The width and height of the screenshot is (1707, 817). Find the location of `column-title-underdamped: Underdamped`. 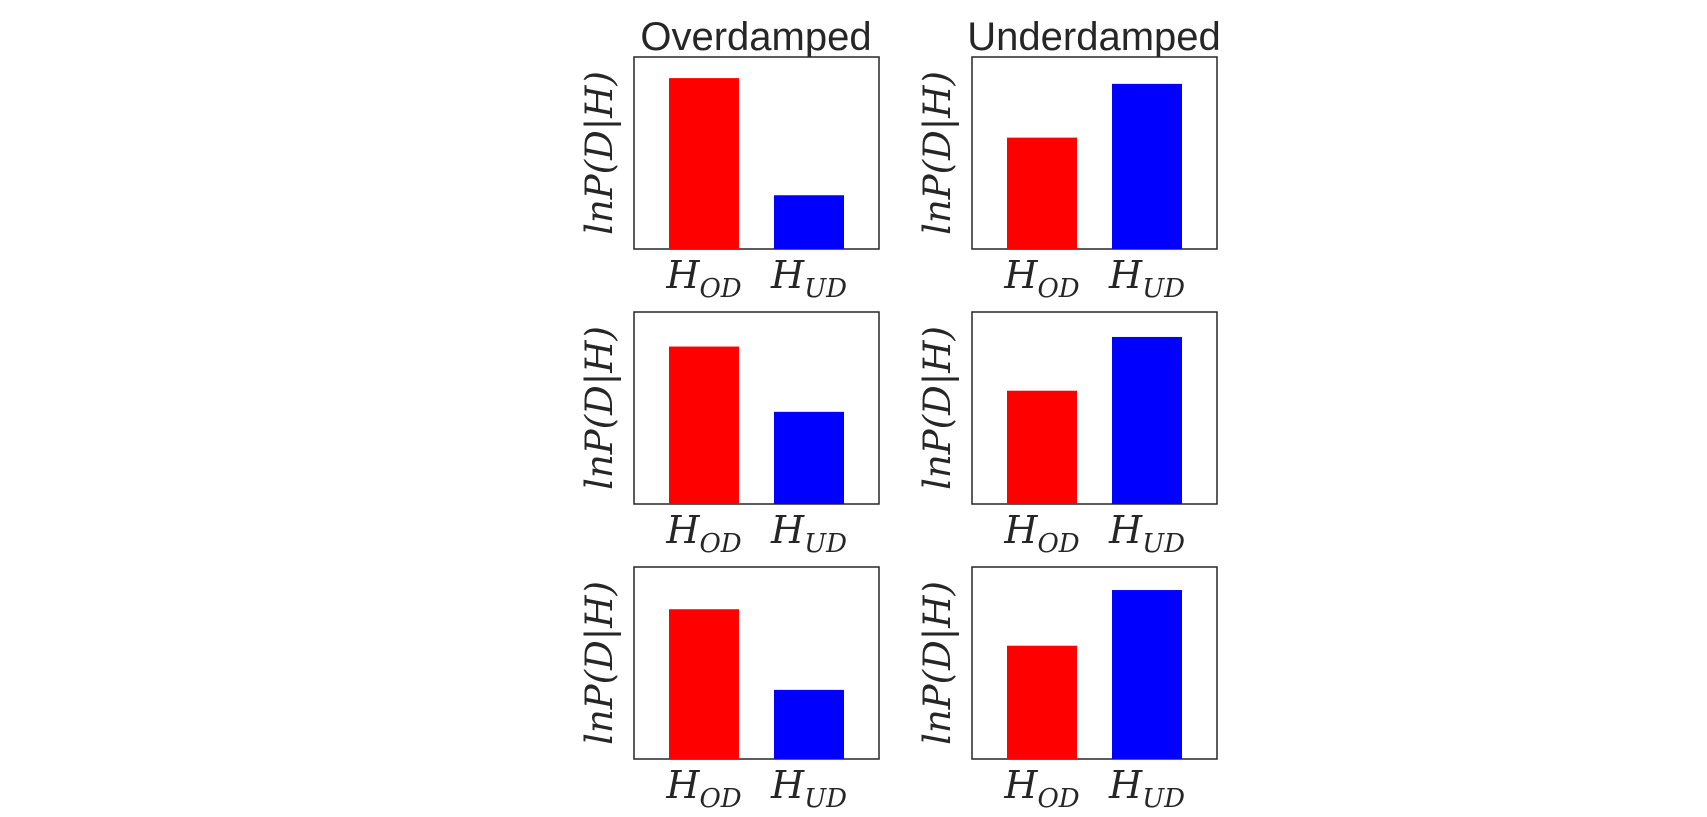

column-title-underdamped: Underdamped is located at coordinates (1094, 37).